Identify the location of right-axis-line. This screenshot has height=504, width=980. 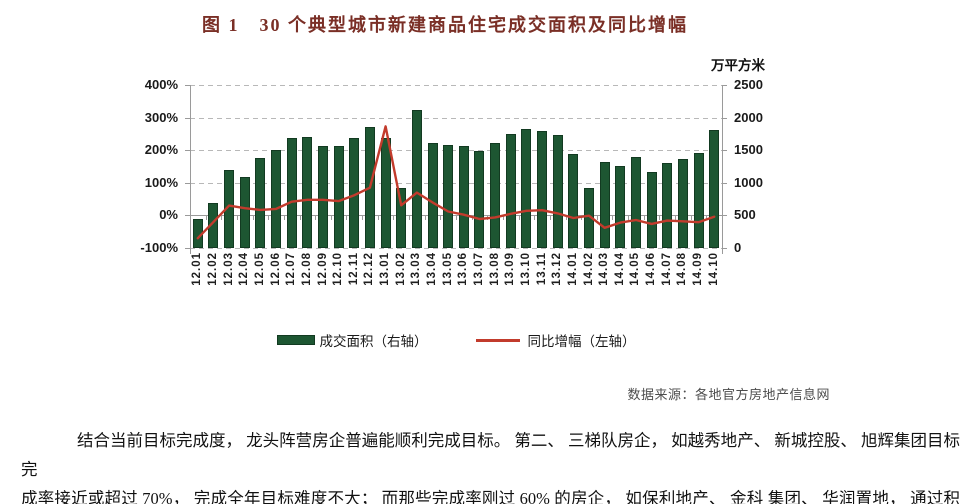
(722, 169).